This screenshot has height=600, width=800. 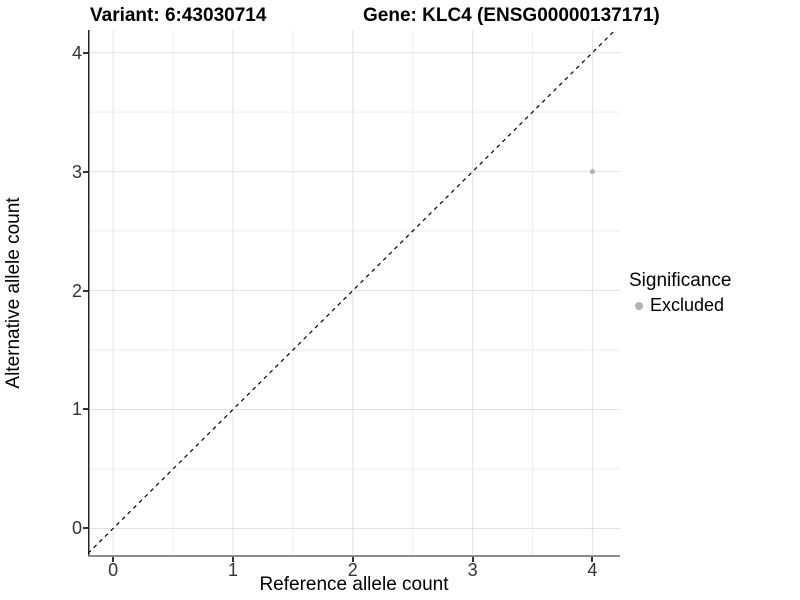 I want to click on x-tick-label: 4, so click(x=592, y=570).